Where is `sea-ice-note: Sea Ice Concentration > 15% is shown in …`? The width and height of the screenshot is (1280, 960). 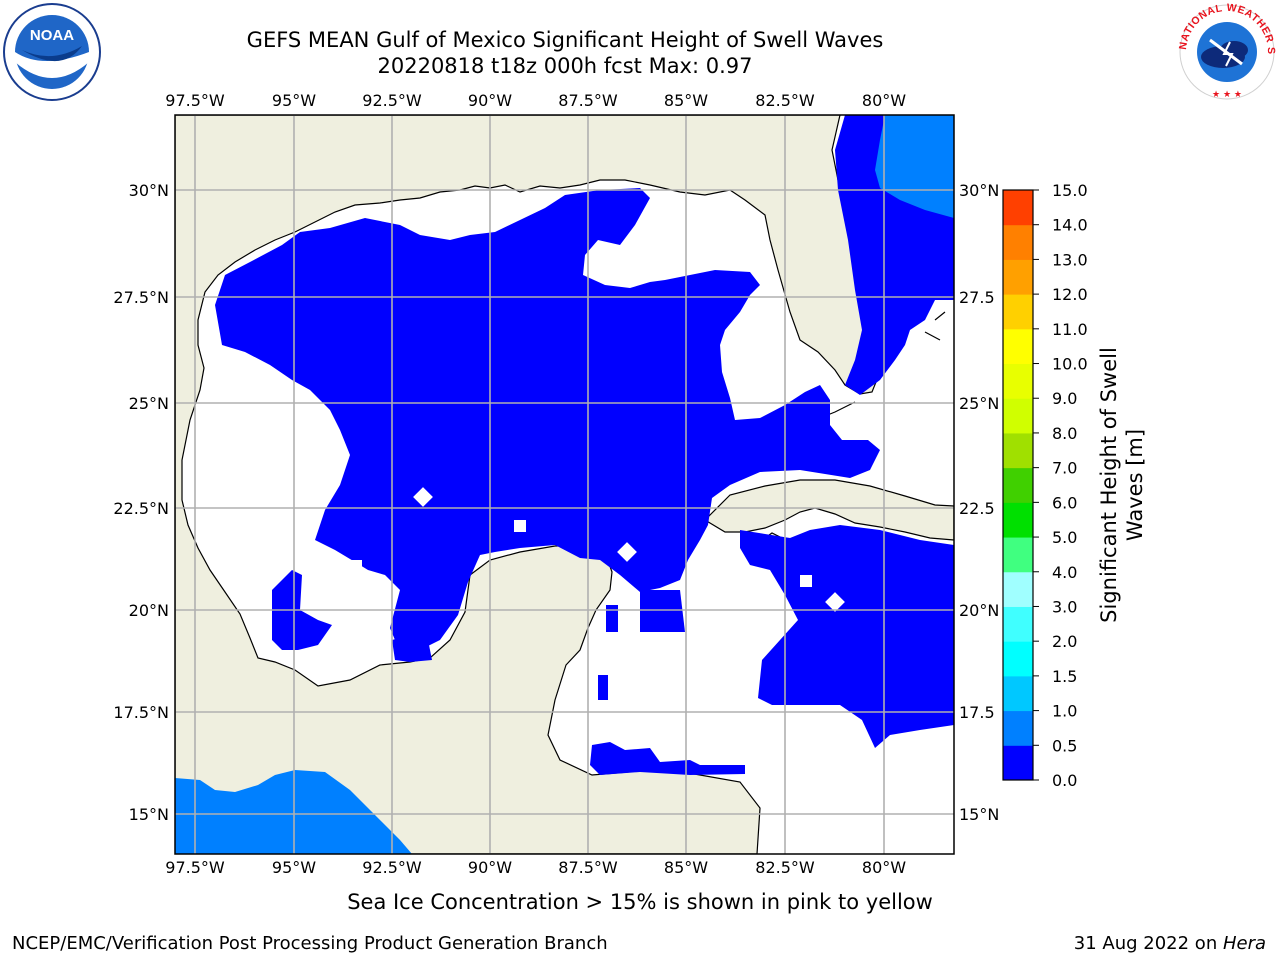 sea-ice-note: Sea Ice Concentration > 15% is shown in … is located at coordinates (640, 902).